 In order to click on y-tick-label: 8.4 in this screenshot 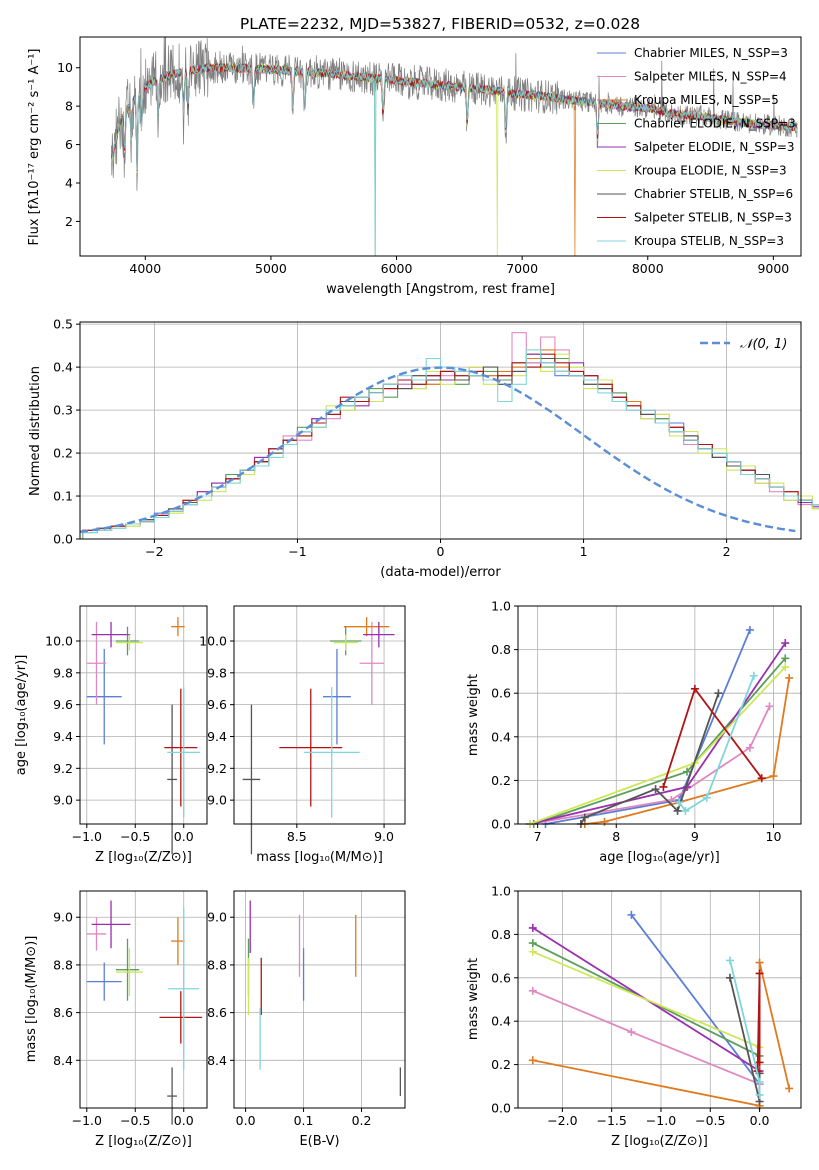, I will do `click(63, 1060)`.